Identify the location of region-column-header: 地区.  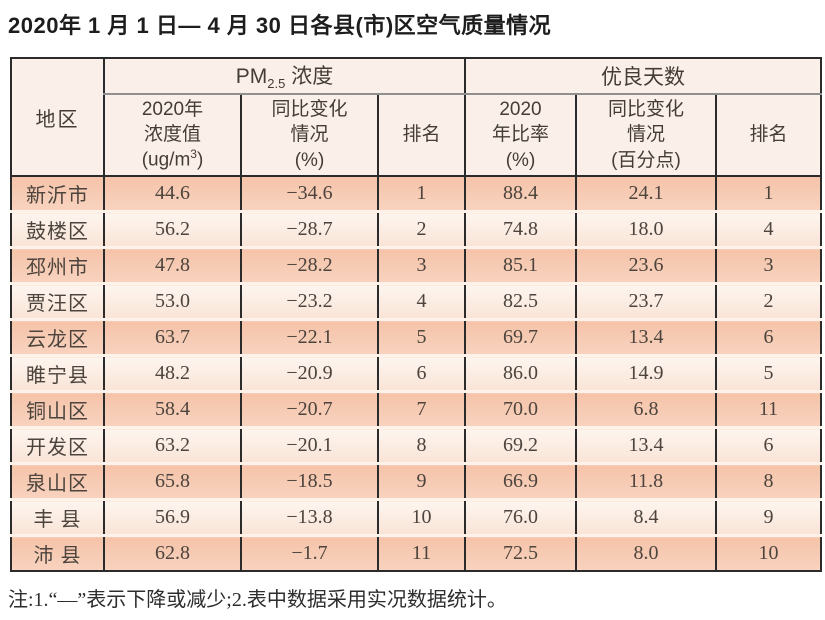
(57, 117).